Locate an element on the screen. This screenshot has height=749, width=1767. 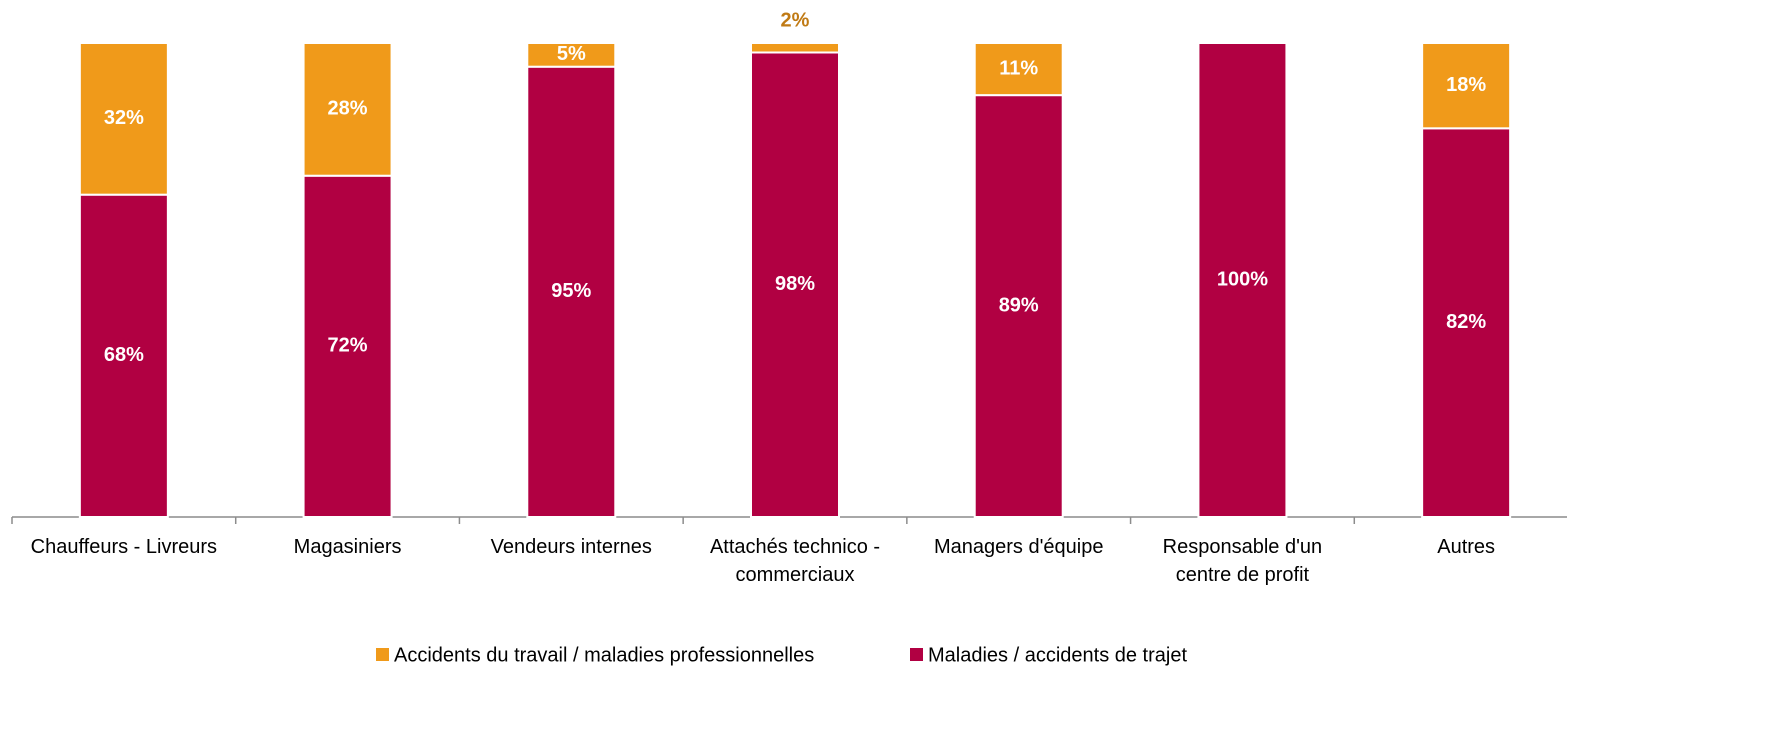
x-tick-label: Managers d'équipe is located at coordinates (1019, 547).